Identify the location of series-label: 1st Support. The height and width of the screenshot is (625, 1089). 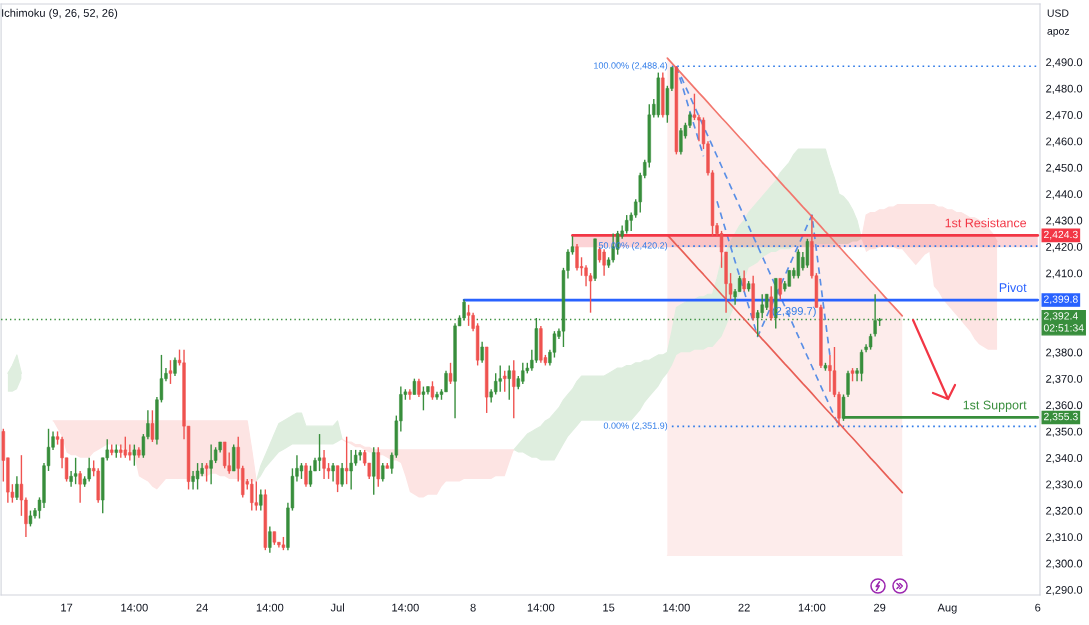
(995, 406).